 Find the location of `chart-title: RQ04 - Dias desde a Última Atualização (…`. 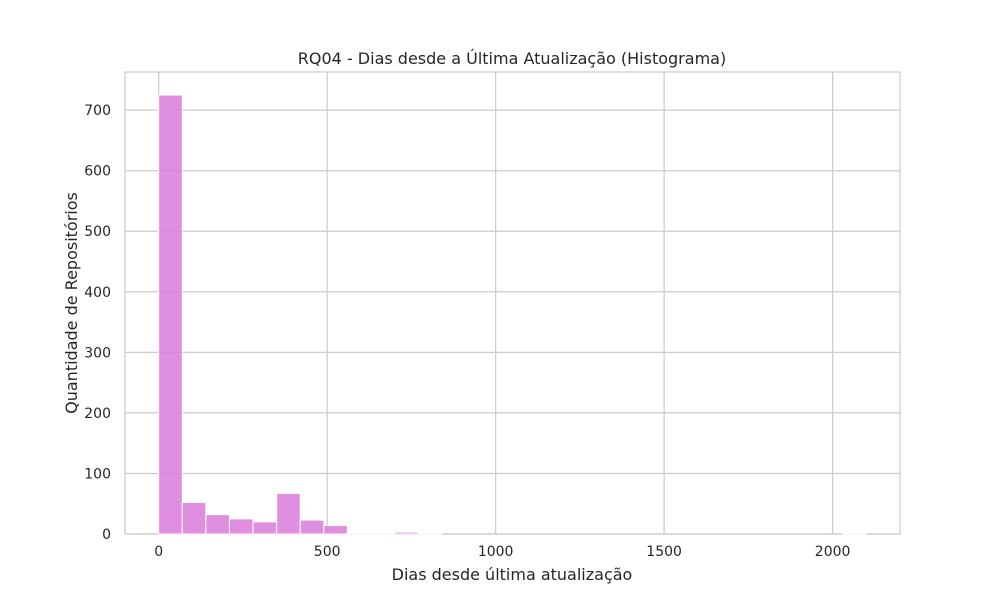

chart-title: RQ04 - Dias desde a Última Atualização (… is located at coordinates (512, 58).